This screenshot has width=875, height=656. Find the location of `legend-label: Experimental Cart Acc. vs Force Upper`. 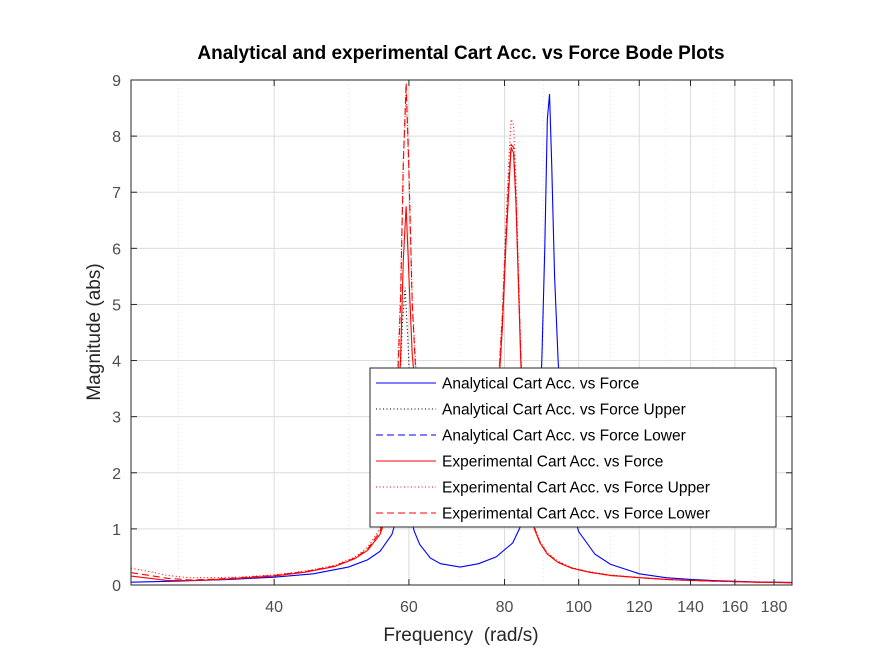

legend-label: Experimental Cart Acc. vs Force Upper is located at coordinates (576, 488).